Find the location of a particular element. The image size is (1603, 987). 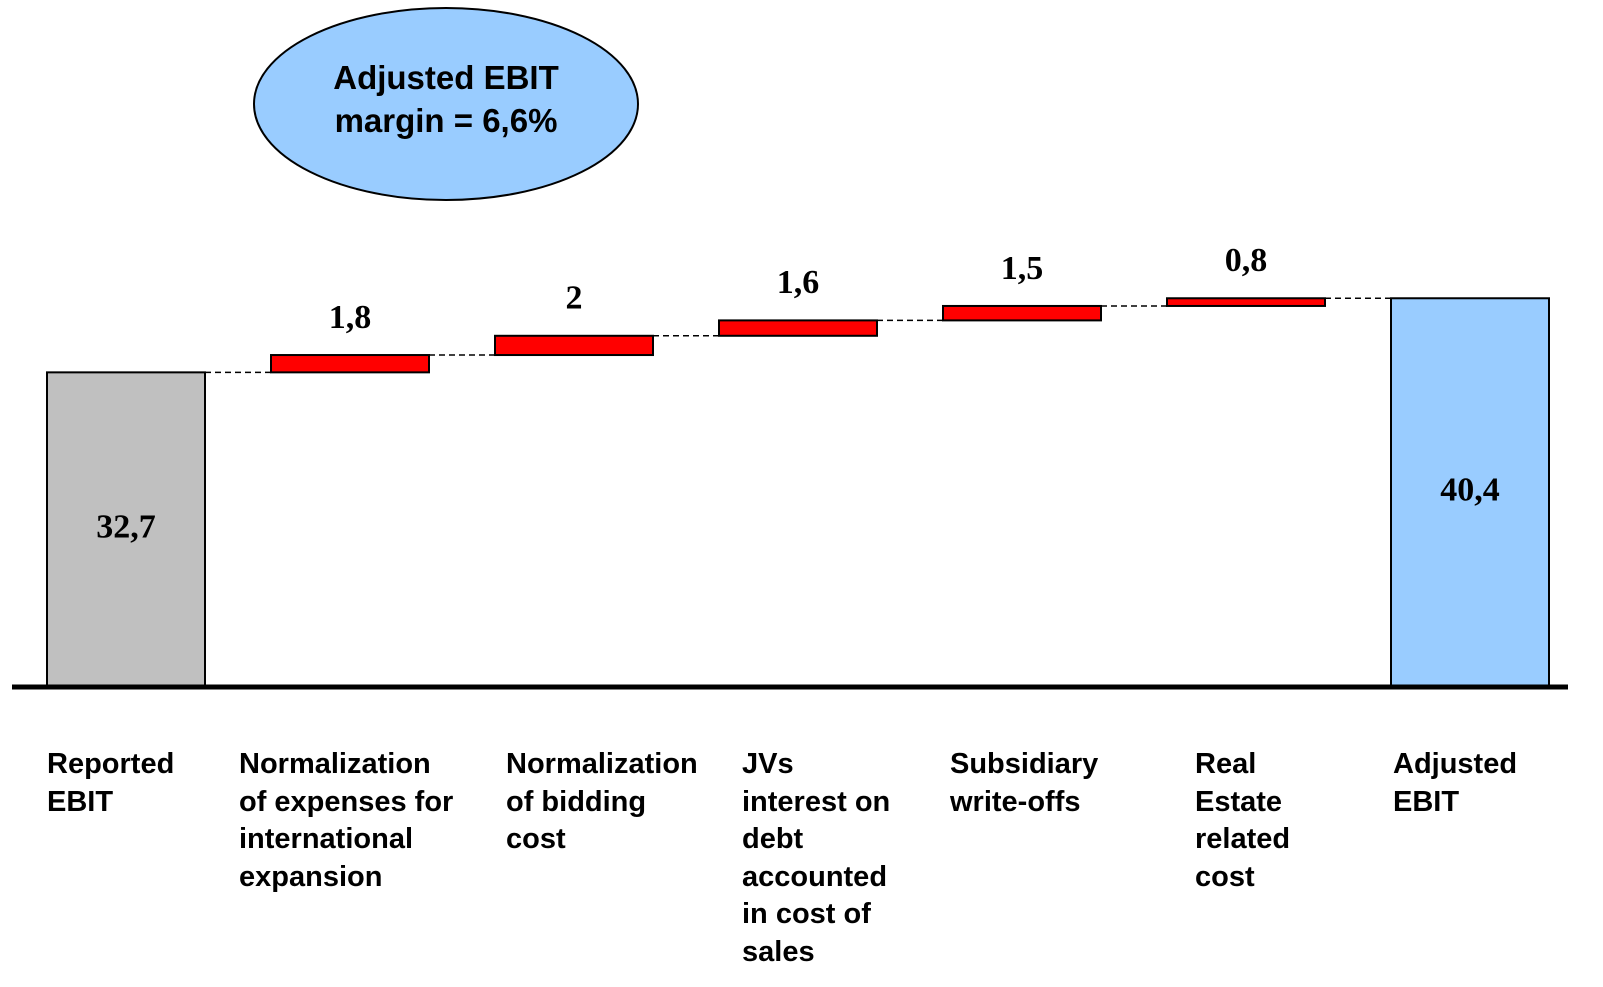

annotation: Adjusted EBIT margin = 6,6% is located at coordinates (446, 99).